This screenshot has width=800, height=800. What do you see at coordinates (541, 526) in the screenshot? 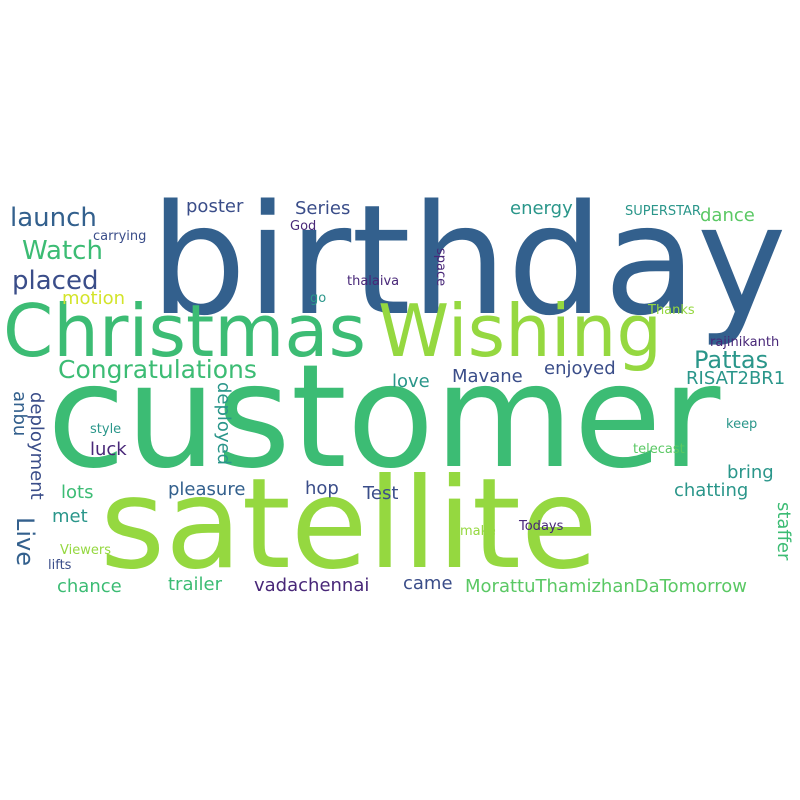
I see `word-todays: Todays` at bounding box center [541, 526].